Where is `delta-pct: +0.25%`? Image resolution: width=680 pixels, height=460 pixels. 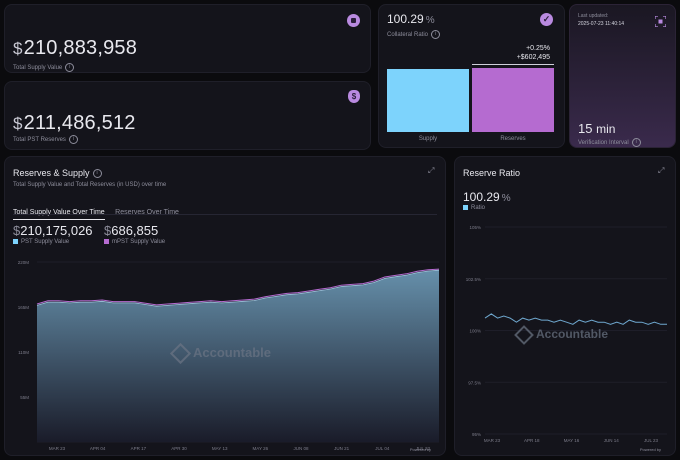 delta-pct: +0.25% is located at coordinates (538, 48).